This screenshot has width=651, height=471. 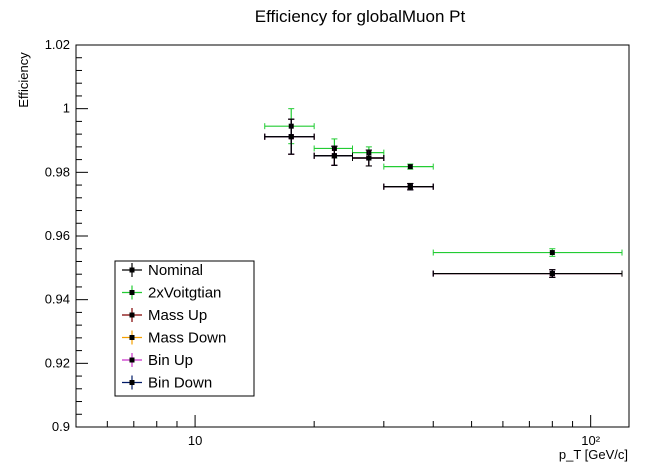 I want to click on legend-box, so click(x=184, y=328).